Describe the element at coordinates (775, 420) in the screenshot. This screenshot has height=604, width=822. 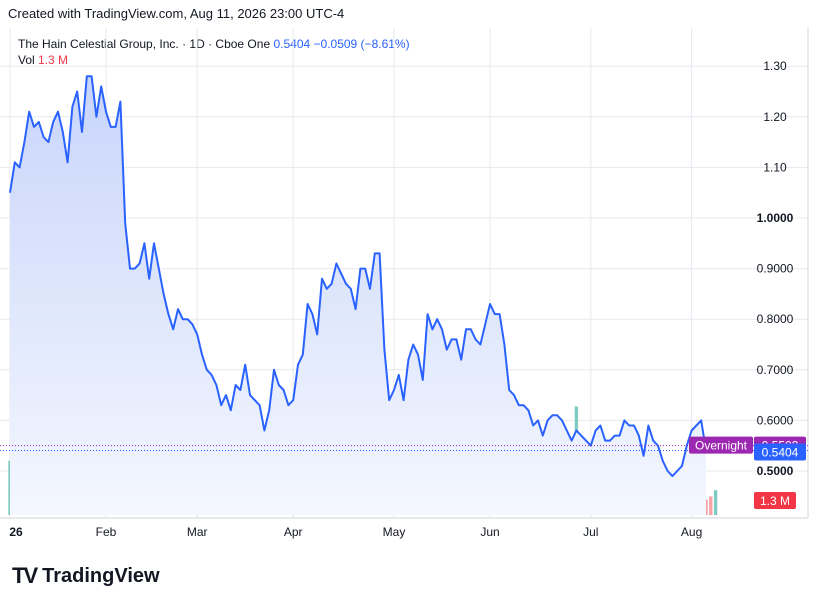
I see `price-tick-label: 0.6000` at that location.